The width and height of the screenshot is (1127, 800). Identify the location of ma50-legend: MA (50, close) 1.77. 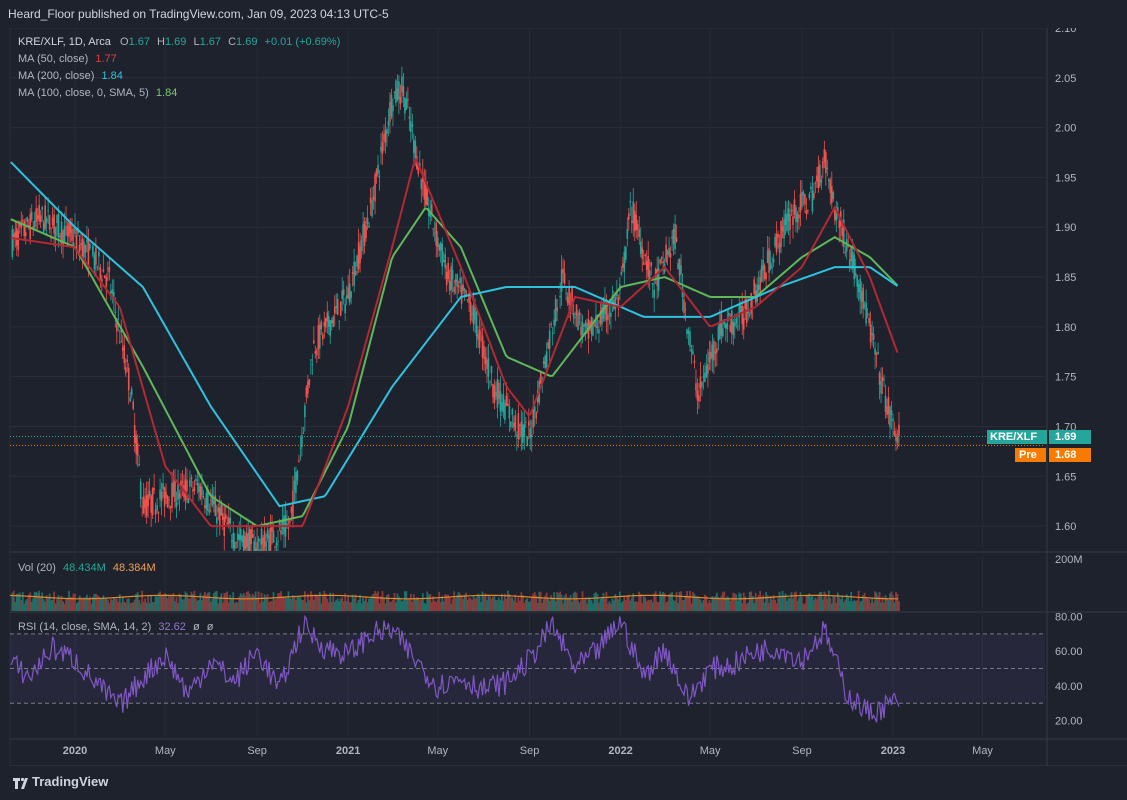
(67, 59).